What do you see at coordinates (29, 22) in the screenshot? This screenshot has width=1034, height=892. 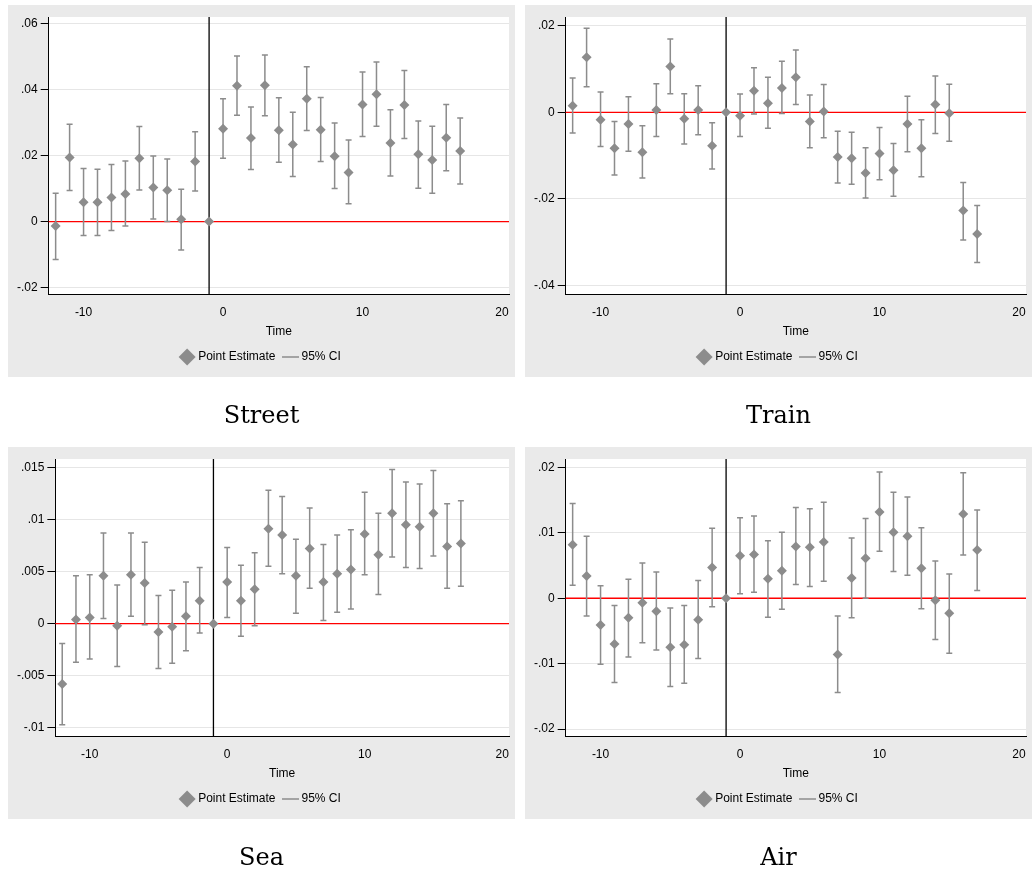 I see `y-tick-label: .06` at bounding box center [29, 22].